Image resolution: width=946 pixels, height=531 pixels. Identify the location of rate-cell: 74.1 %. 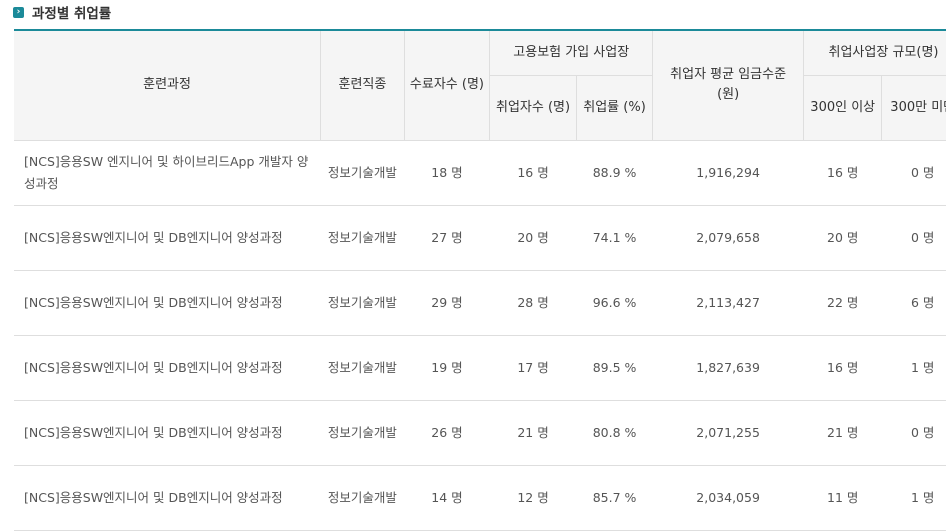
(614, 237).